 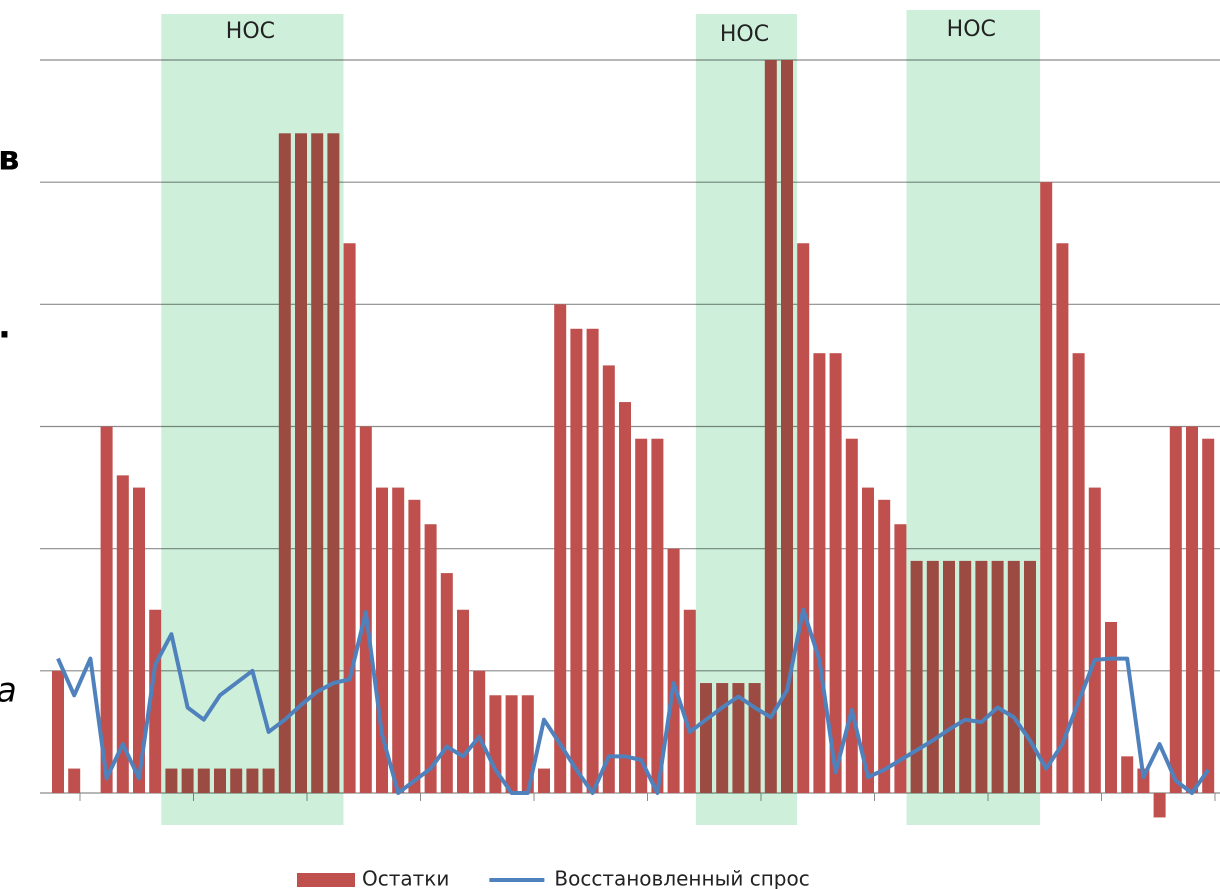 I want to click on fragment: а, so click(x=8, y=691).